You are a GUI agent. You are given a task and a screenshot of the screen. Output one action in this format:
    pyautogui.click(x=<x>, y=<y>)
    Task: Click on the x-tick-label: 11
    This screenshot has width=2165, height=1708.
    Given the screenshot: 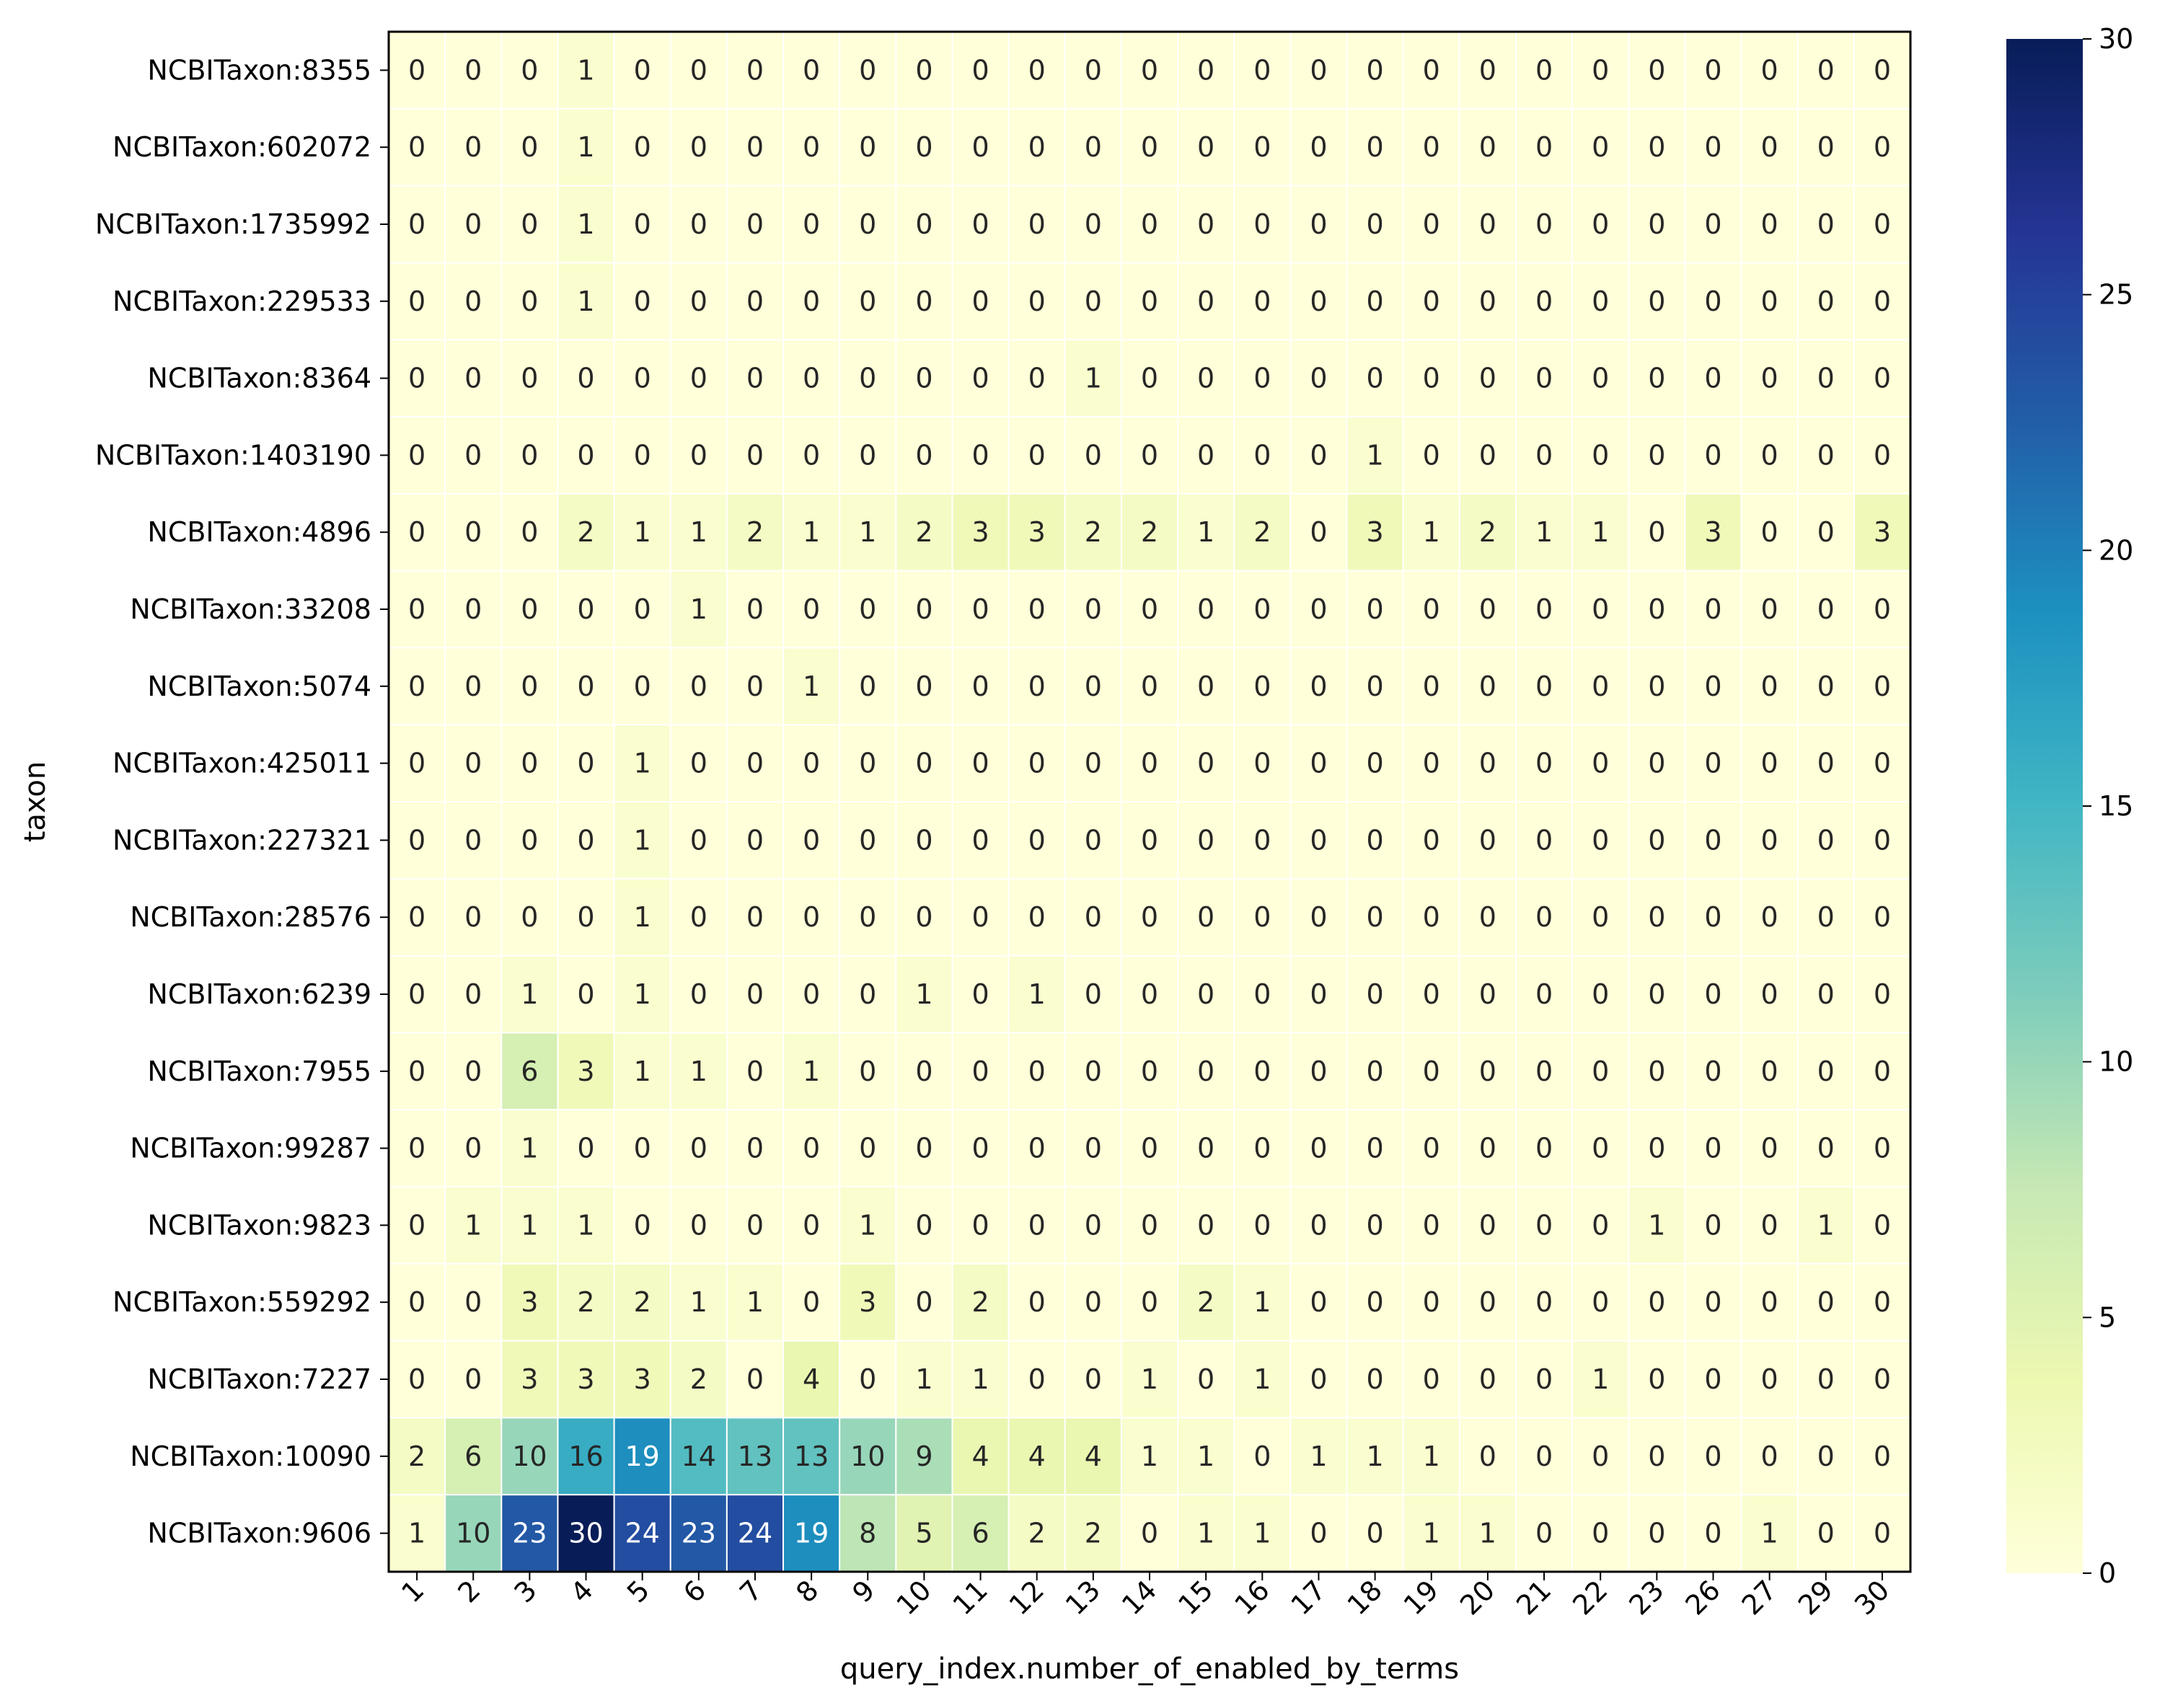 What is the action you would take?
    pyautogui.click(x=970, y=1597)
    